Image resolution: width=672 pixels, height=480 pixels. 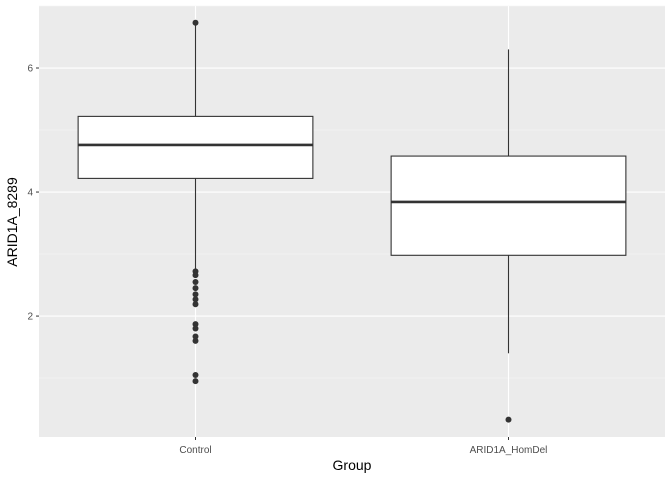 I want to click on x-axis-title: Group, so click(x=352, y=465).